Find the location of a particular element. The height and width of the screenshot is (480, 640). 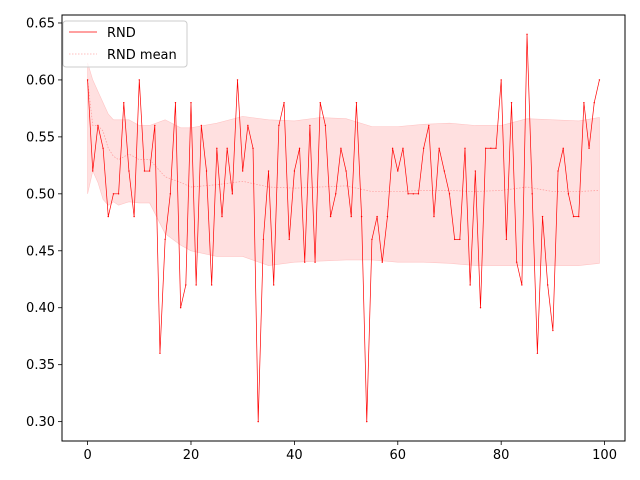

y-tick-label: 0.60 is located at coordinates (40, 80).